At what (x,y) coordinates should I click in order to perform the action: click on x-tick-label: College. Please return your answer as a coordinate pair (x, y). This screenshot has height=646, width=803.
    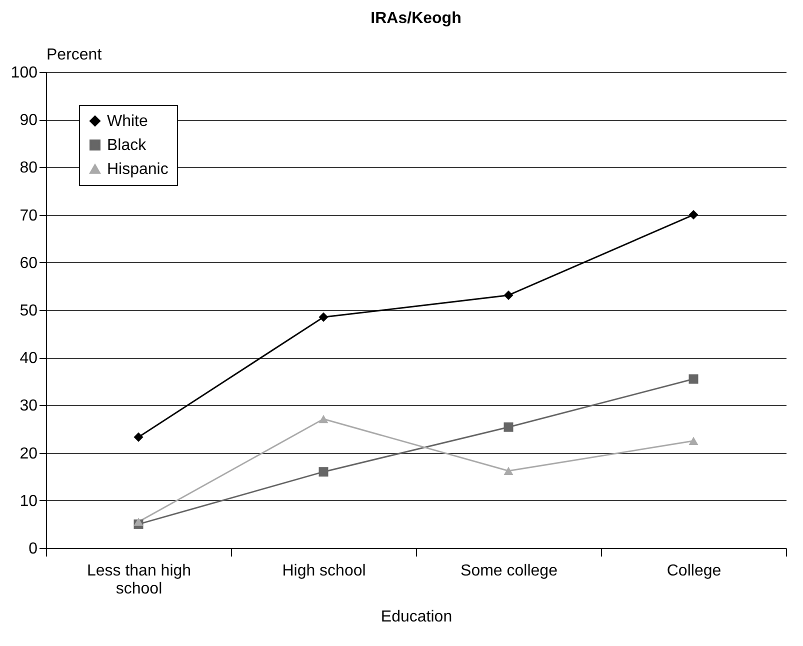
    Looking at the image, I should click on (694, 571).